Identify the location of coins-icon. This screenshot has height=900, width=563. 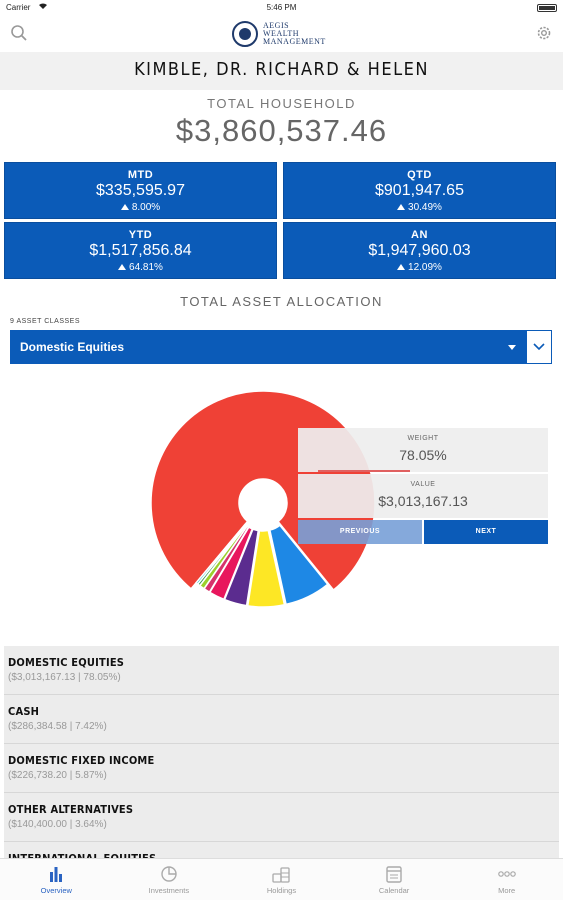
(281, 874).